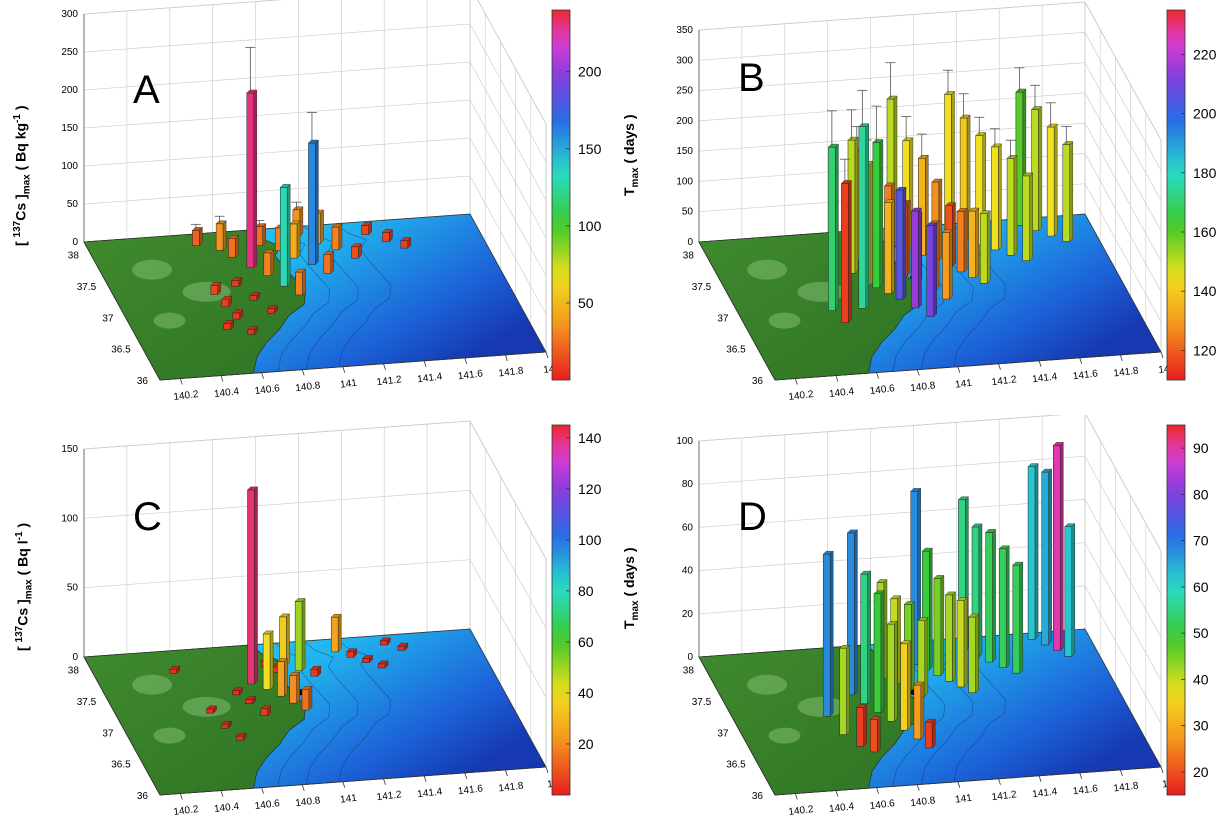 The height and width of the screenshot is (830, 1229). I want to click on z-tick-label: 350, so click(684, 30).